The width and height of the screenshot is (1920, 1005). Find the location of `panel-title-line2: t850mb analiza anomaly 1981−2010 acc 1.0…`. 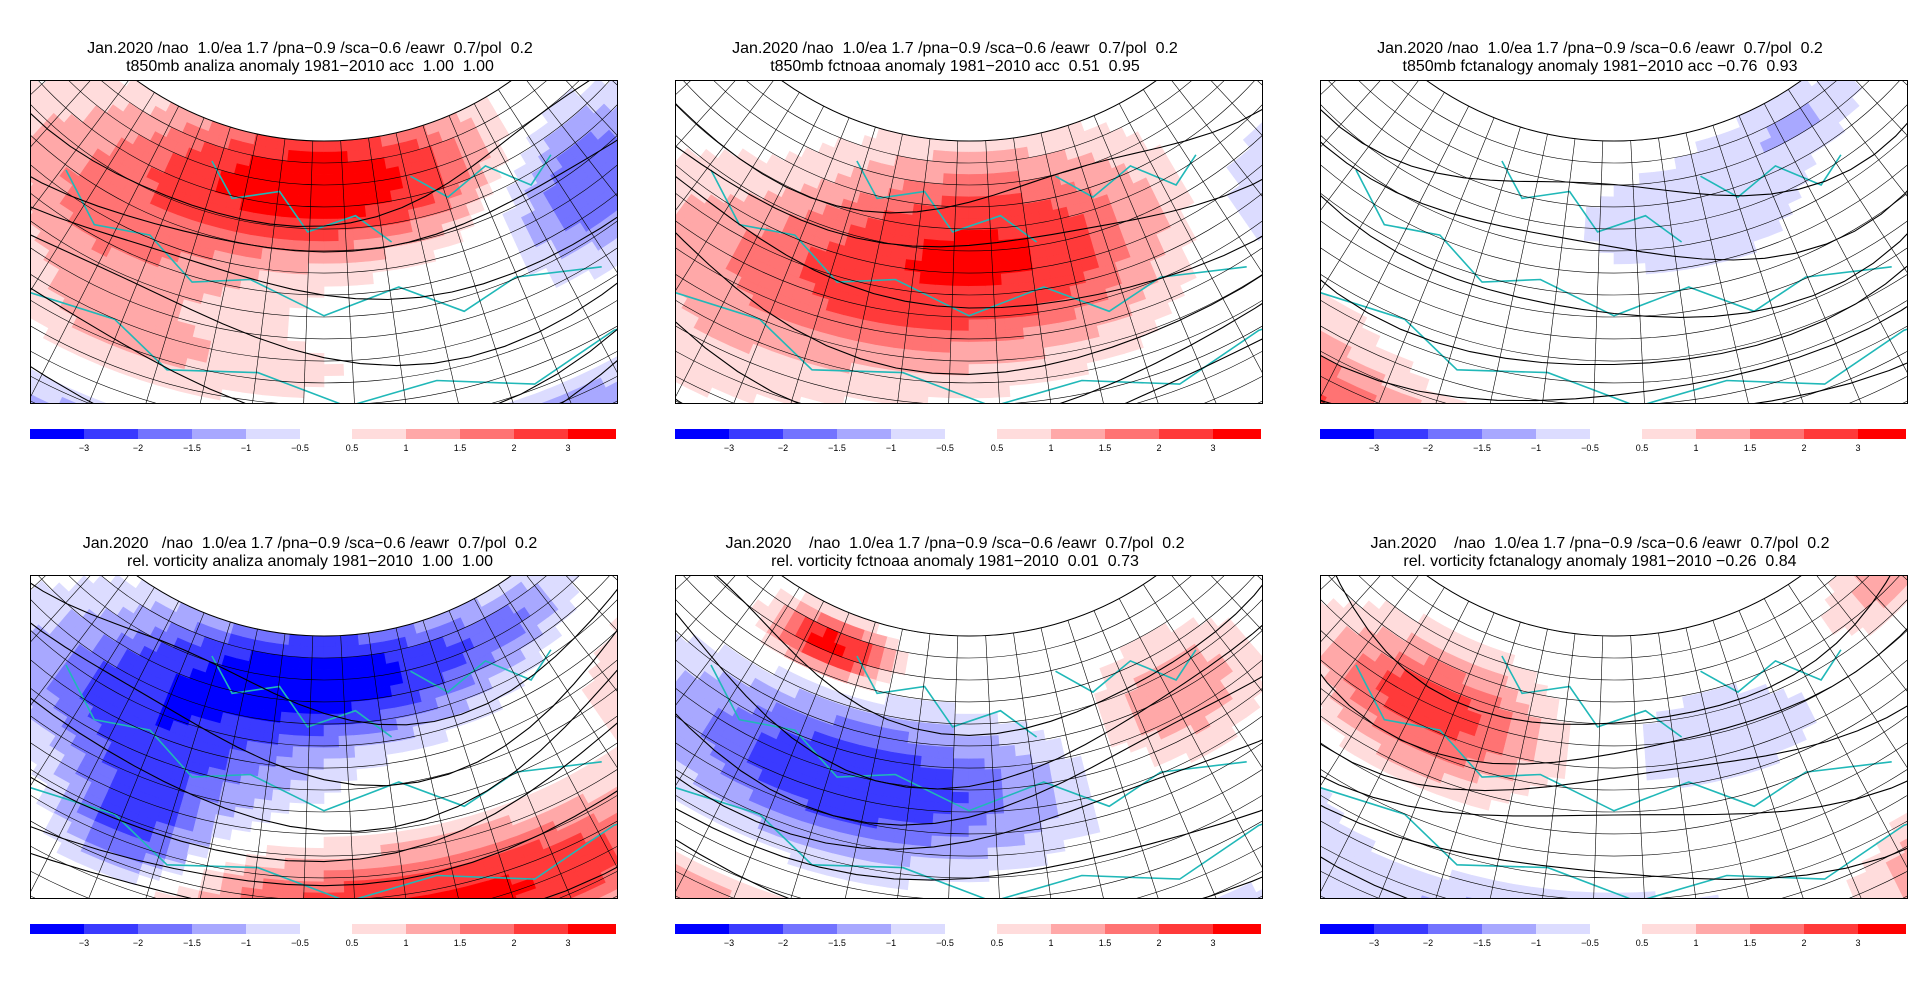

panel-title-line2: t850mb analiza anomaly 1981−2010 acc 1.0… is located at coordinates (310, 67).